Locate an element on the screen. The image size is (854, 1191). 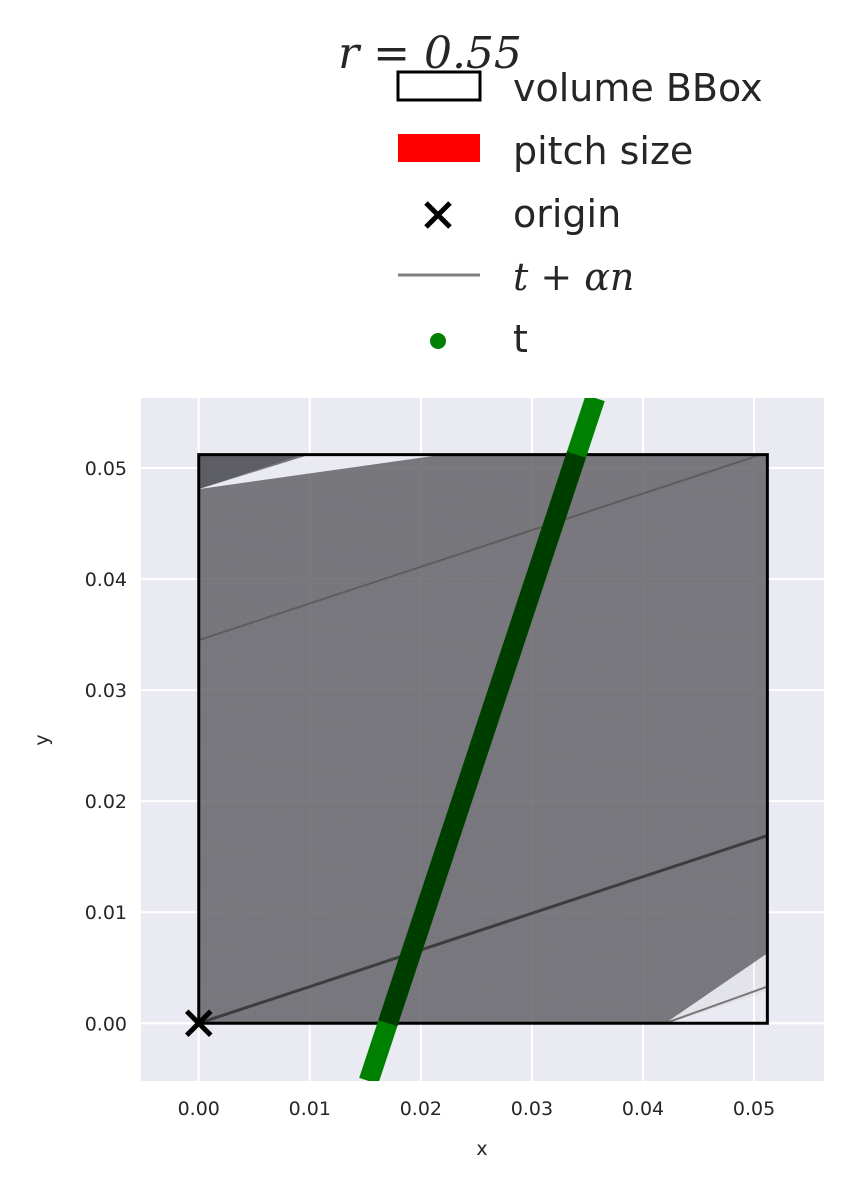
legend-label-rays: t + αn is located at coordinates (573, 277).